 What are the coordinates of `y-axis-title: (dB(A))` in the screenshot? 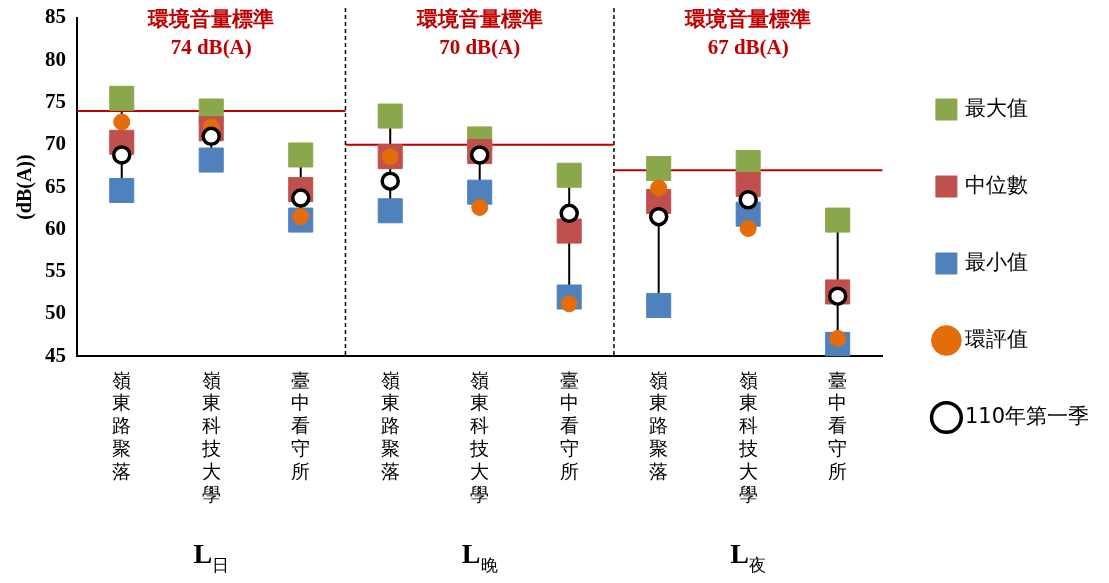 It's located at (25, 187).